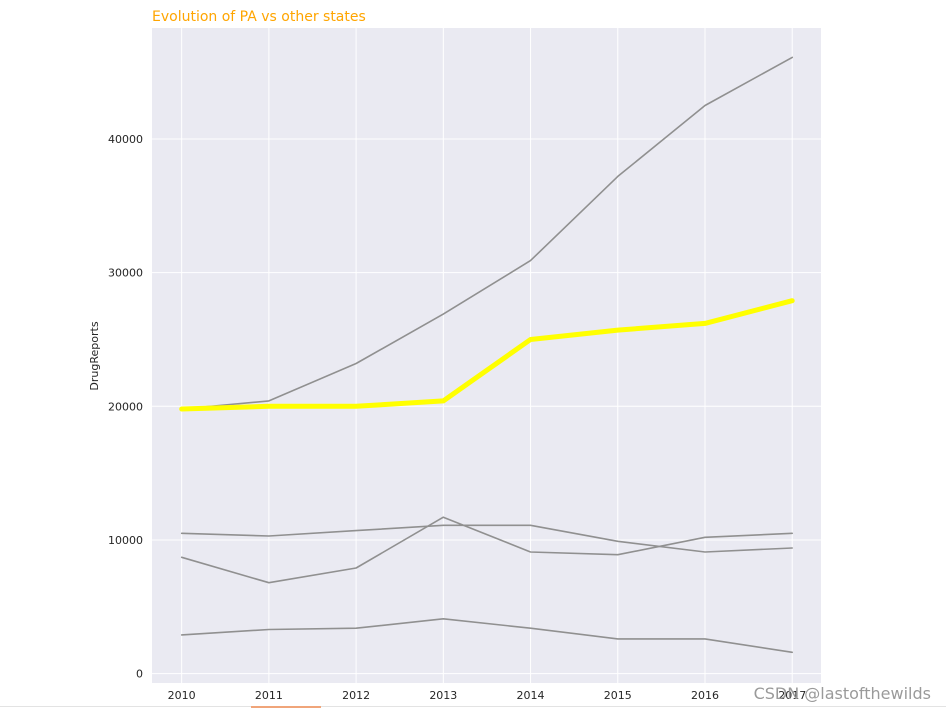 This screenshot has width=946, height=709. What do you see at coordinates (269, 695) in the screenshot?
I see `x-tick-label: 2011` at bounding box center [269, 695].